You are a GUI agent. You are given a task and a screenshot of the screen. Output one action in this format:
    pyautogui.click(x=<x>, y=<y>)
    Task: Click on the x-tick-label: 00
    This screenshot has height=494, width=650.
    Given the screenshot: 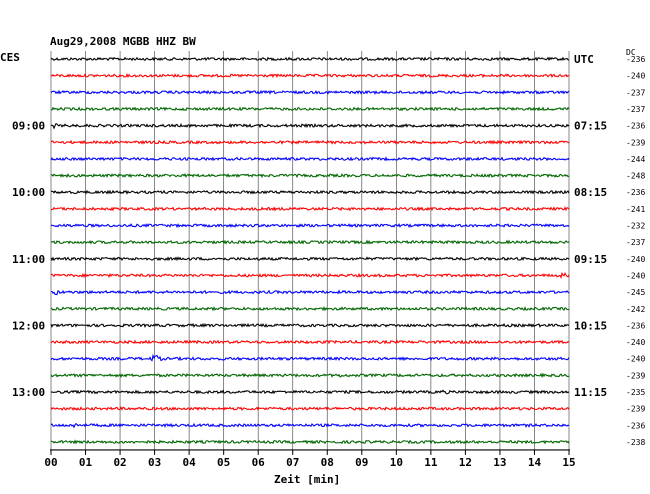 What is the action you would take?
    pyautogui.click(x=50, y=462)
    